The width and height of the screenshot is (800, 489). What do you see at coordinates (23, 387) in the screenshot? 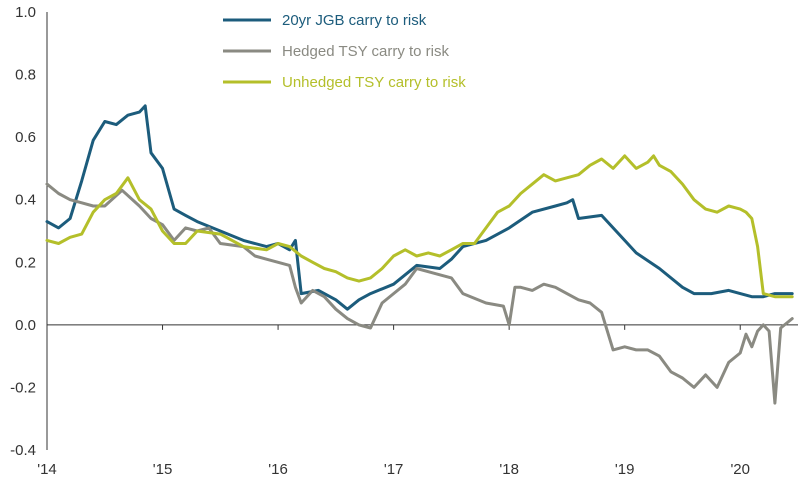
I see `y-tick-label: -0.2` at bounding box center [23, 387].